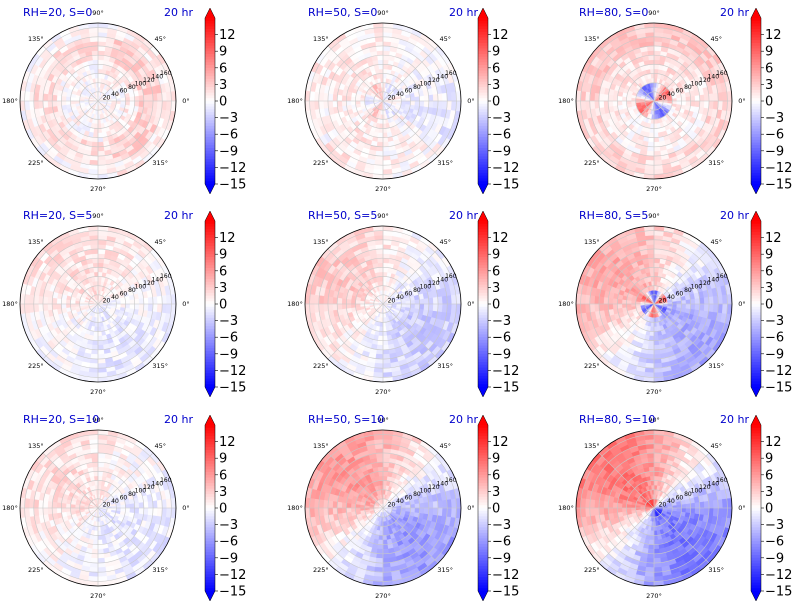 The width and height of the screenshot is (795, 612). What do you see at coordinates (232, 371) in the screenshot?
I see `colorbar-tick-label: −12` at bounding box center [232, 371].